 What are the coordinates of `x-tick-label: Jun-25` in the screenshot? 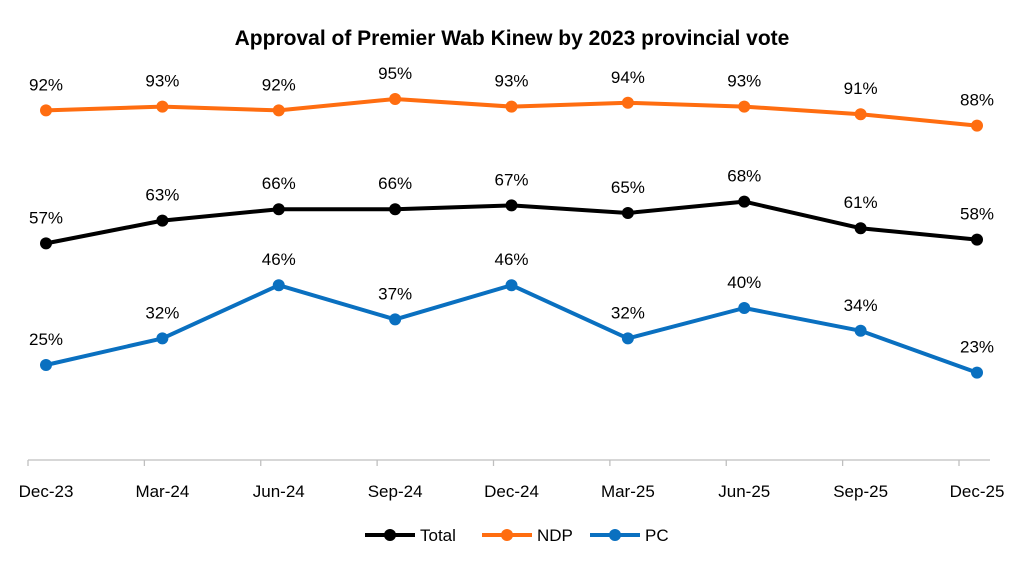 It's located at (744, 491).